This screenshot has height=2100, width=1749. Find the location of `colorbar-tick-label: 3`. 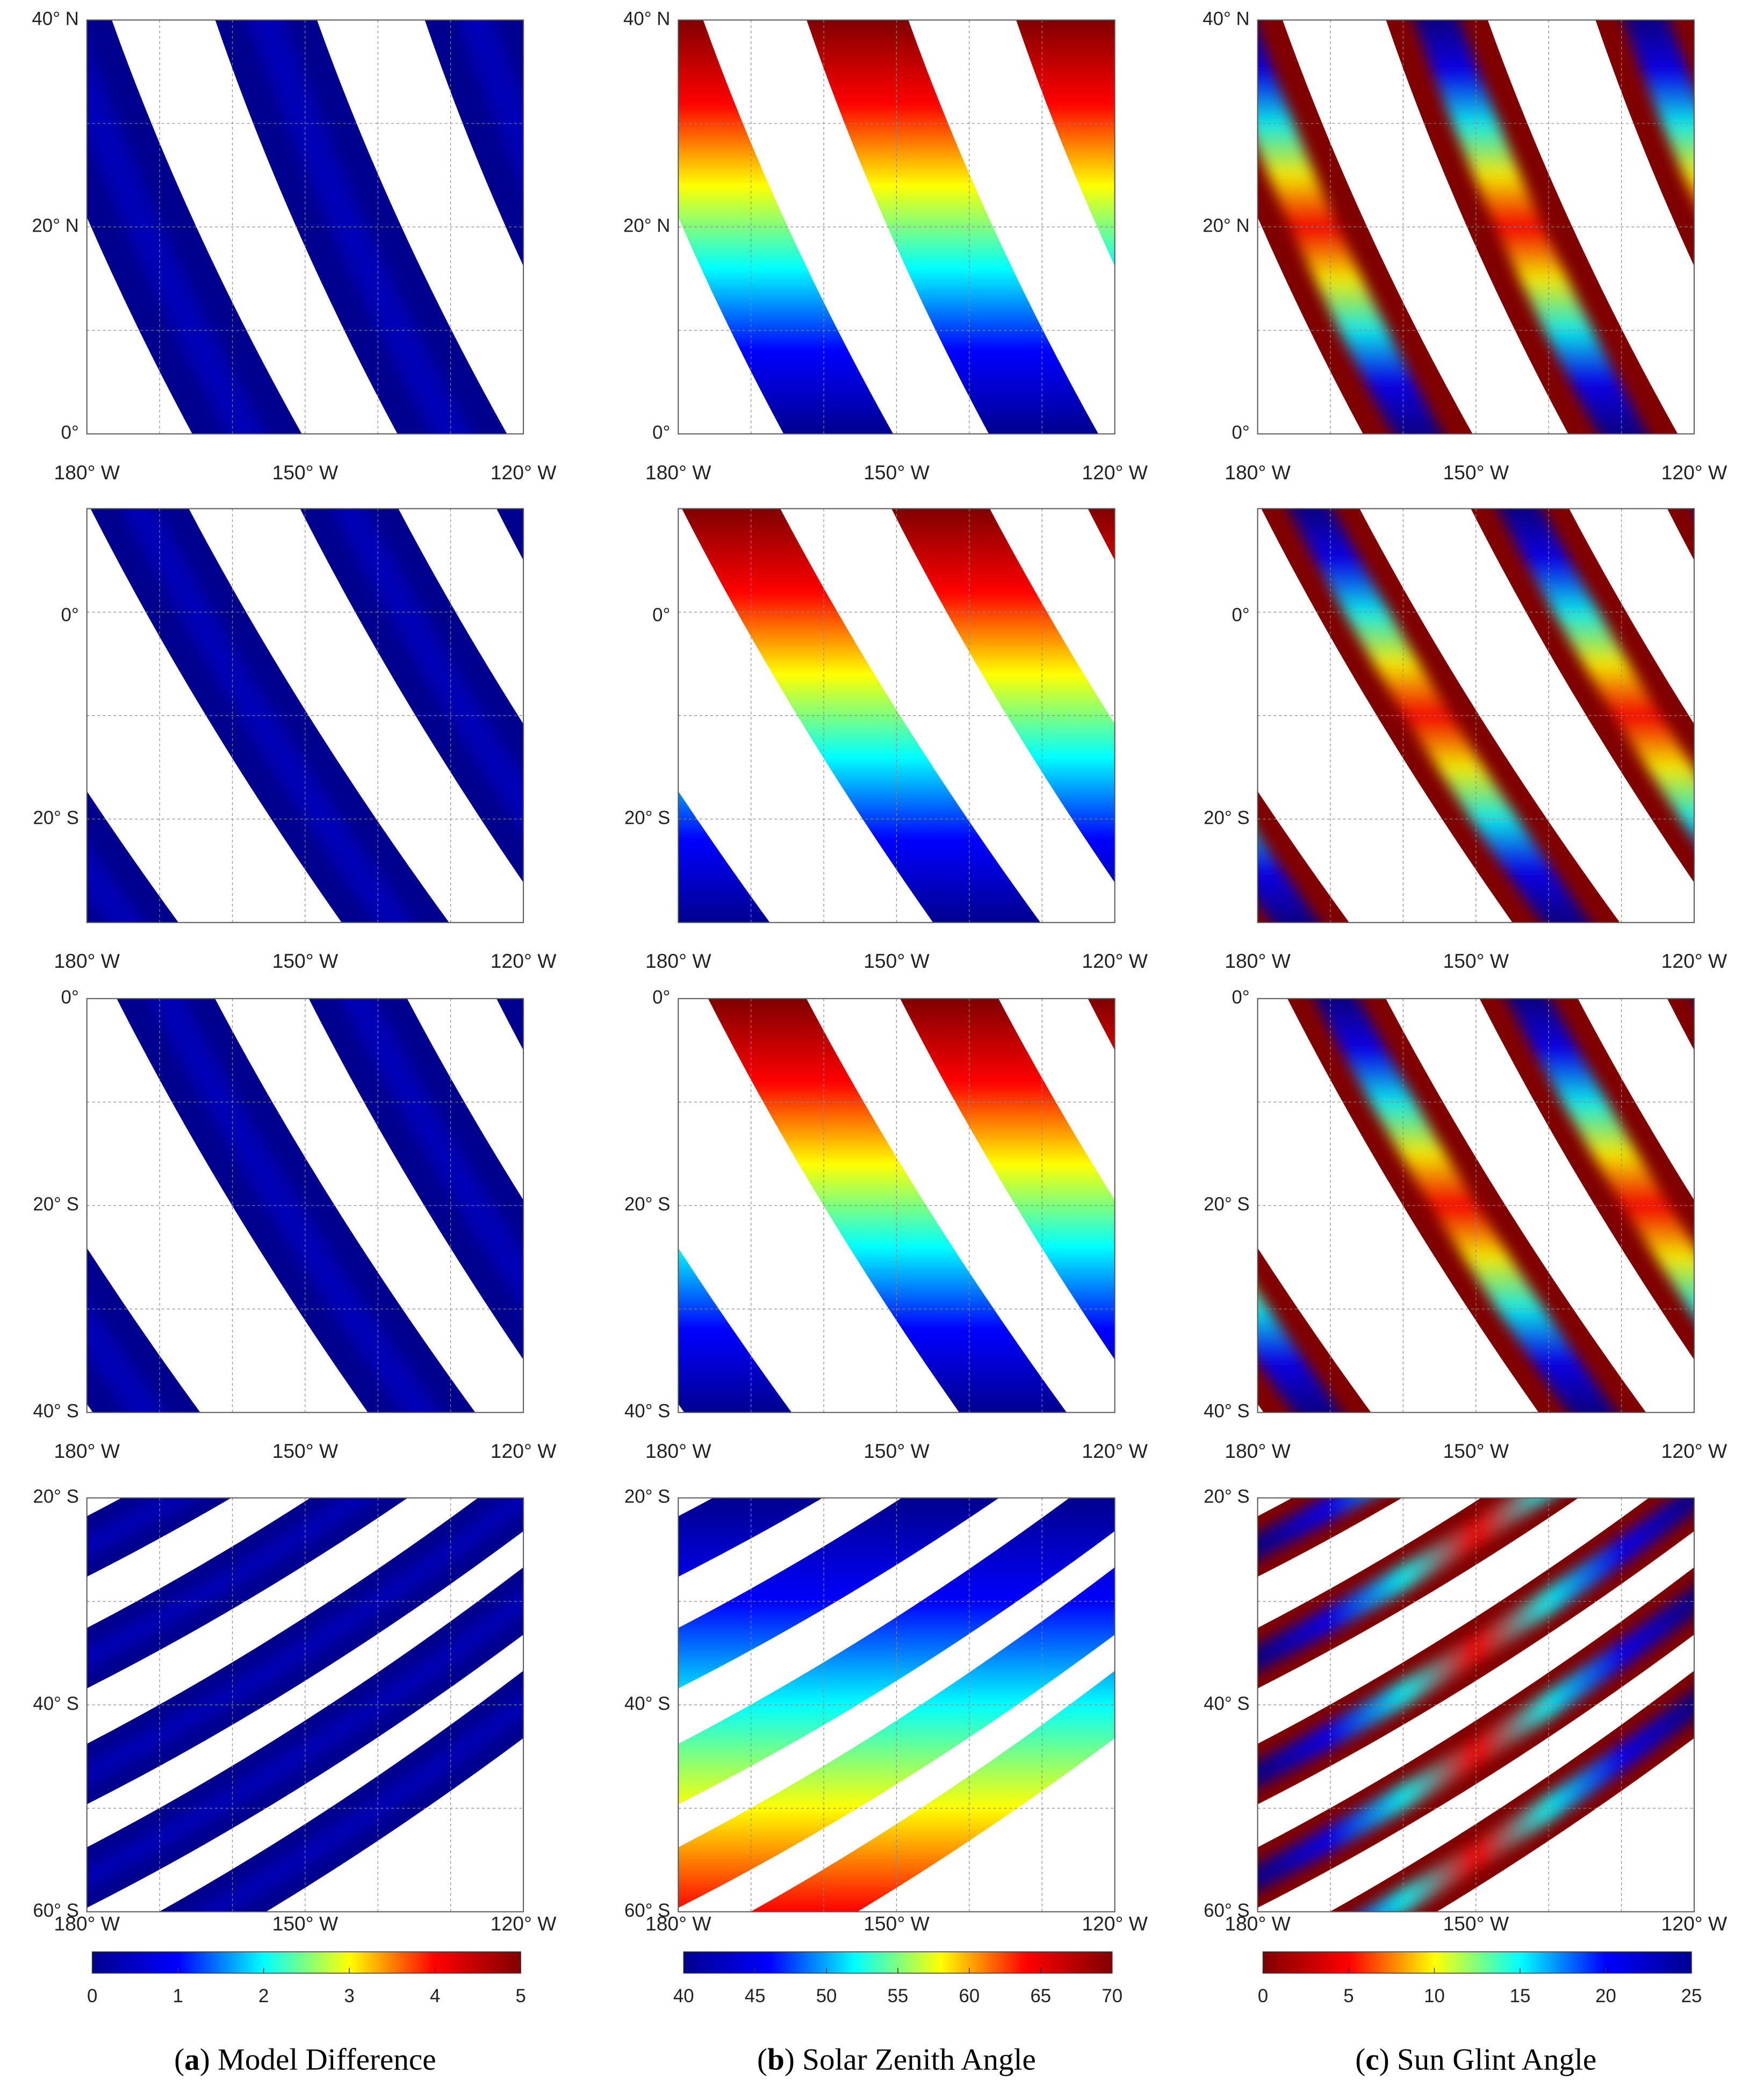

colorbar-tick-label: 3 is located at coordinates (349, 1996).